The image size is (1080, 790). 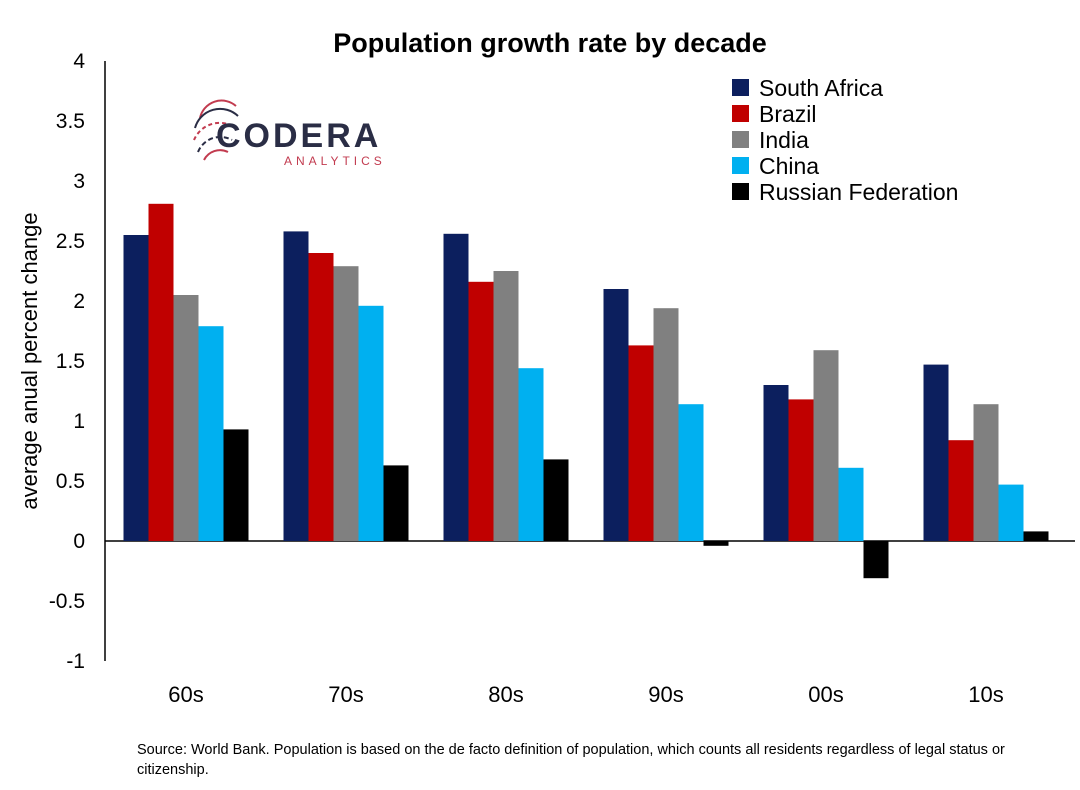 I want to click on chart-title: Population growth rate by decade, so click(x=550, y=43).